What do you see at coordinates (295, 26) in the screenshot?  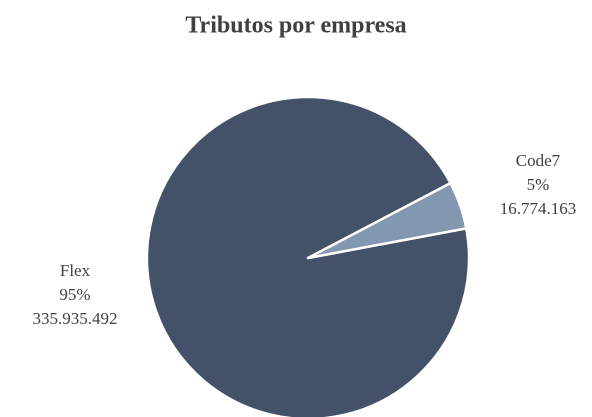 I see `chart-title: Tributos por empresa` at bounding box center [295, 26].